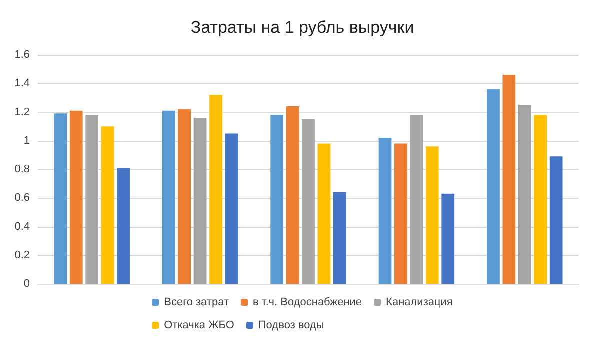 This screenshot has height=340, width=605. Describe the element at coordinates (22, 255) in the screenshot. I see `y-tick-label: 0.2` at that location.